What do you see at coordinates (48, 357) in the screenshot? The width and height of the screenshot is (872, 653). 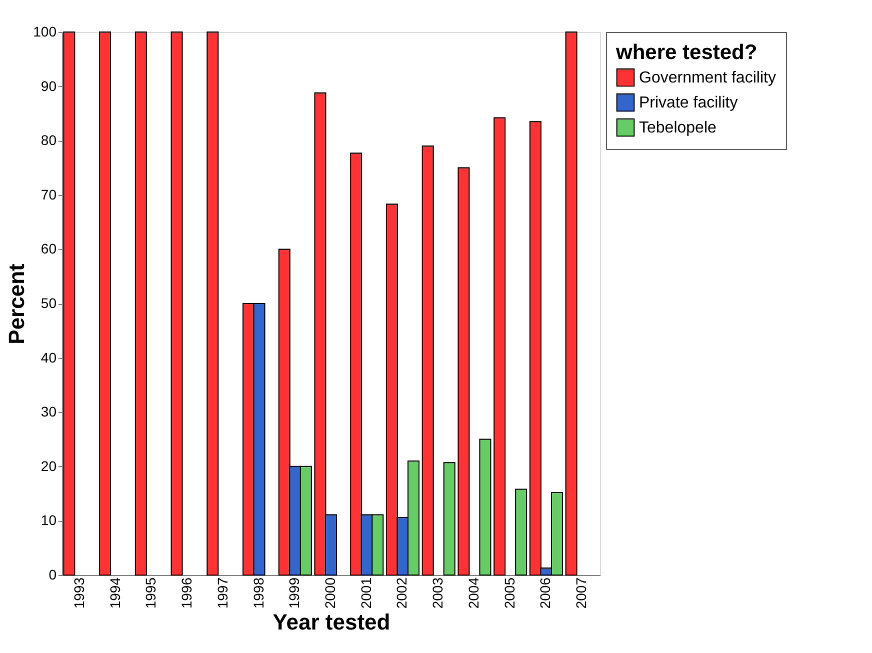 I see `y-tick-label: 40` at bounding box center [48, 357].